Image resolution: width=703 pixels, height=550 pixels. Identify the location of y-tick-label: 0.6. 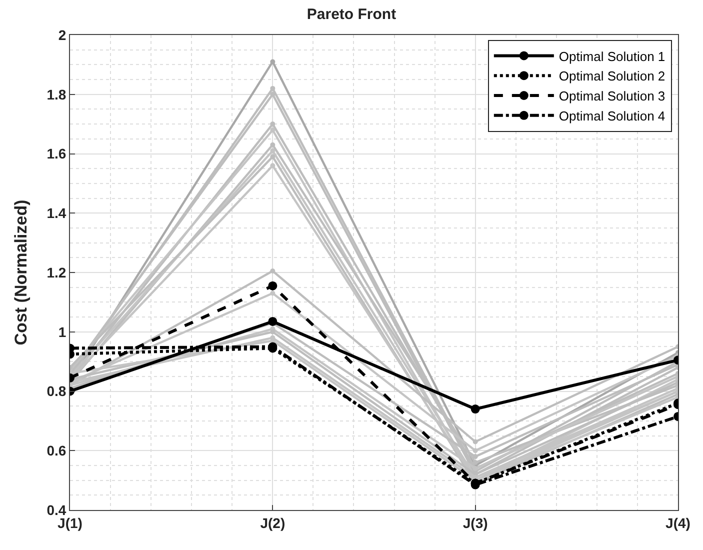
(56, 450).